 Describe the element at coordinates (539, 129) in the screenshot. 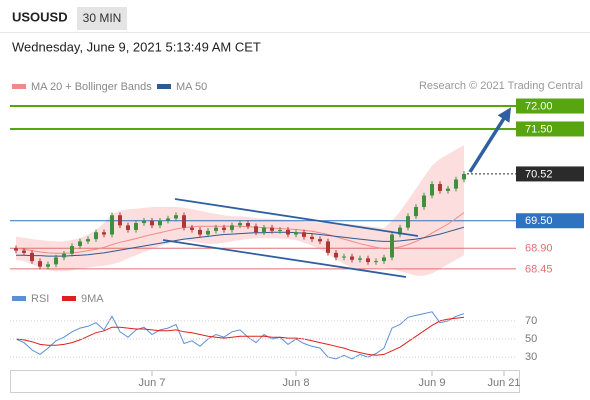

I see `level-label: 71.50` at that location.